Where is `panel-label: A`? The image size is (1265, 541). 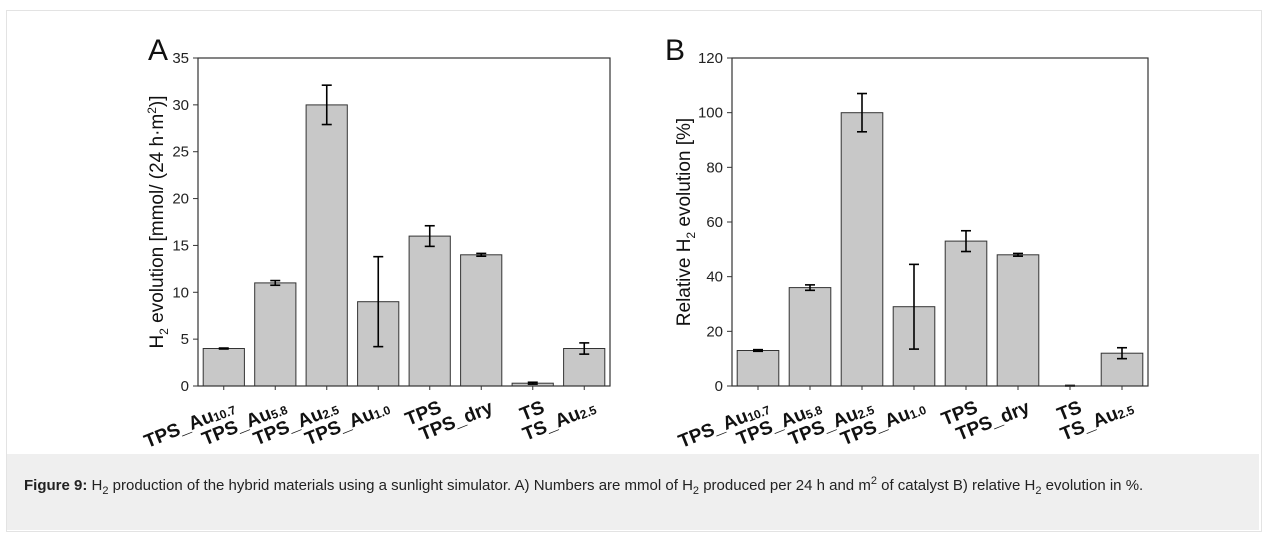 panel-label: A is located at coordinates (158, 50).